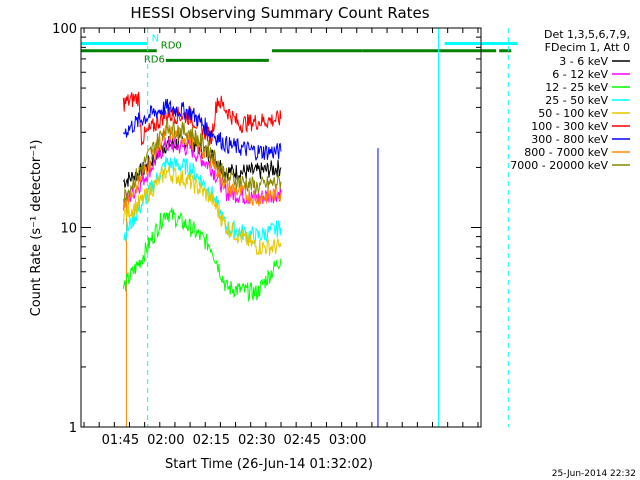  What do you see at coordinates (576, 87) in the screenshot?
I see `legend-label: 12 - 25 keV` at bounding box center [576, 87].